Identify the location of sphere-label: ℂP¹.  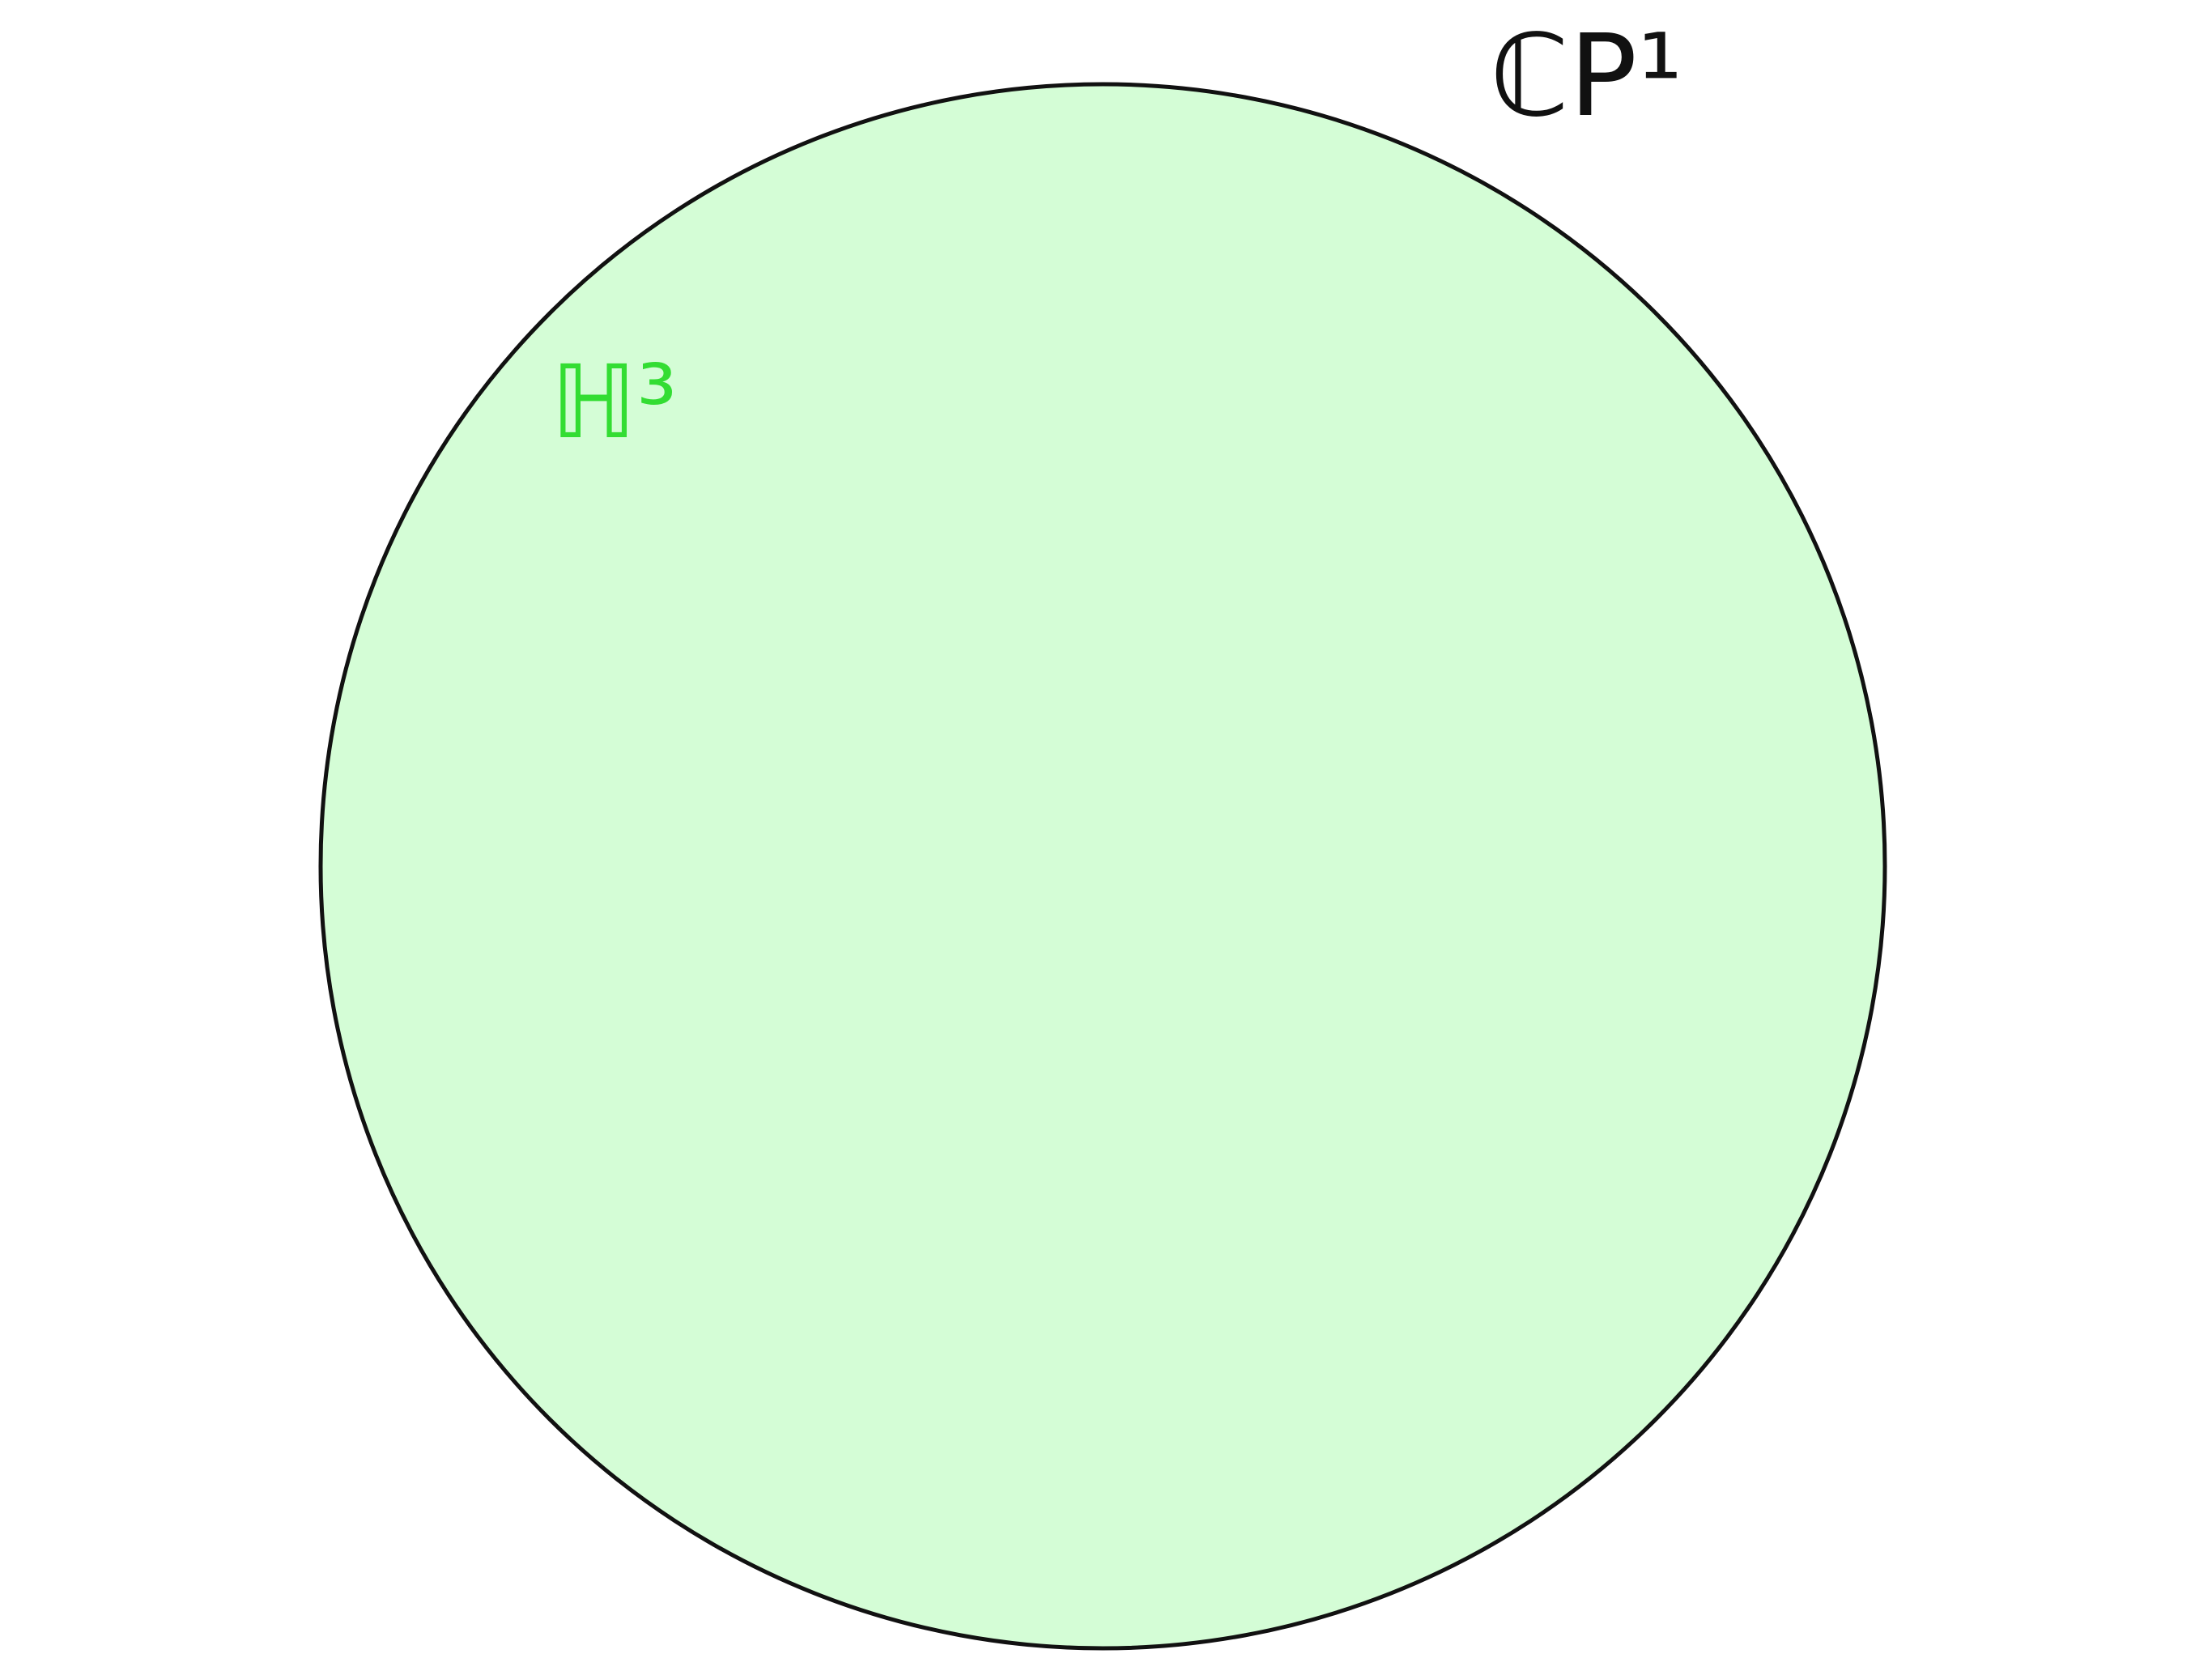
(1586, 76).